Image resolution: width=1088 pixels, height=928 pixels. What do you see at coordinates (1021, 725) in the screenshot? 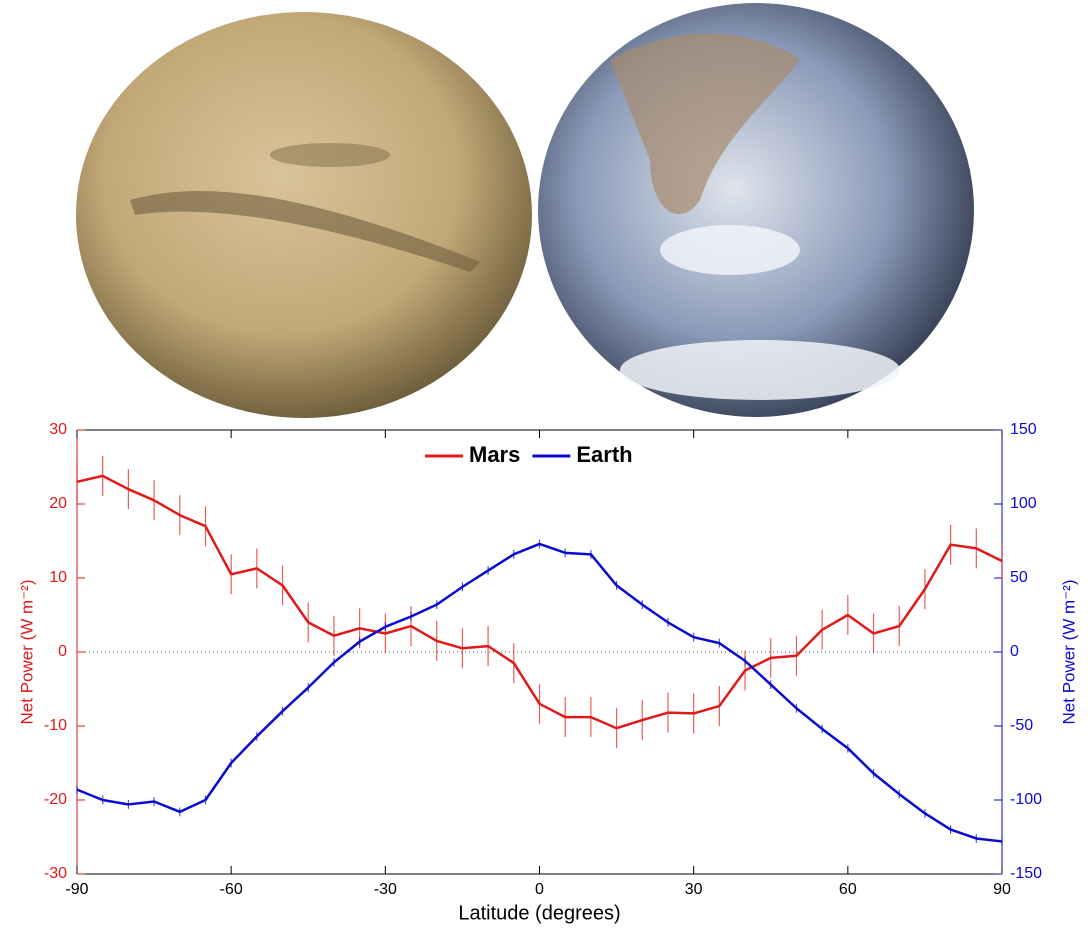
I see `y2-tick-label: -50` at bounding box center [1021, 725].